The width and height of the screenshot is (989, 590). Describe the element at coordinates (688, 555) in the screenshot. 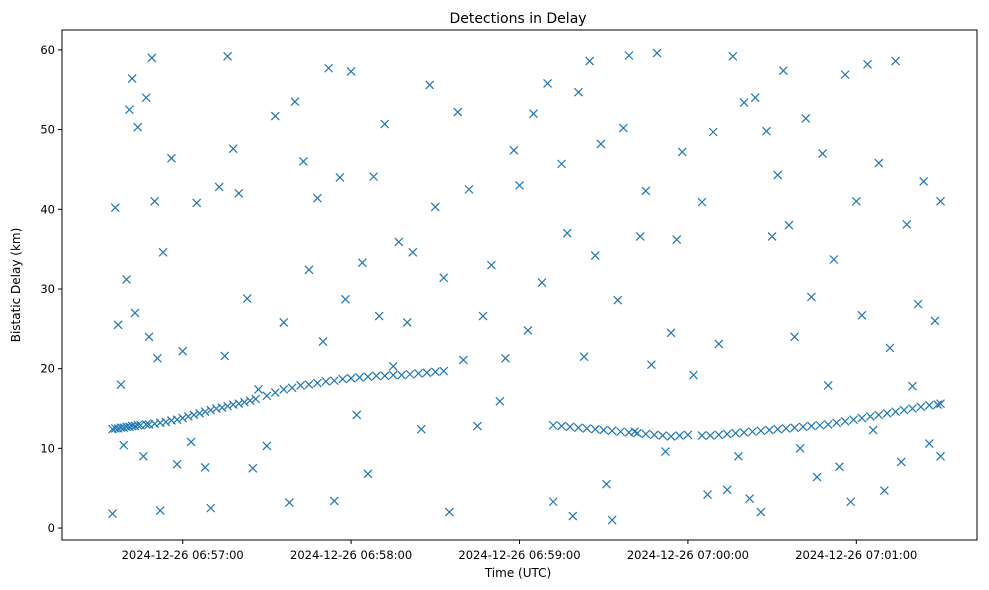

I see `x-tick-label: 2024-12-26 07:00:00` at that location.